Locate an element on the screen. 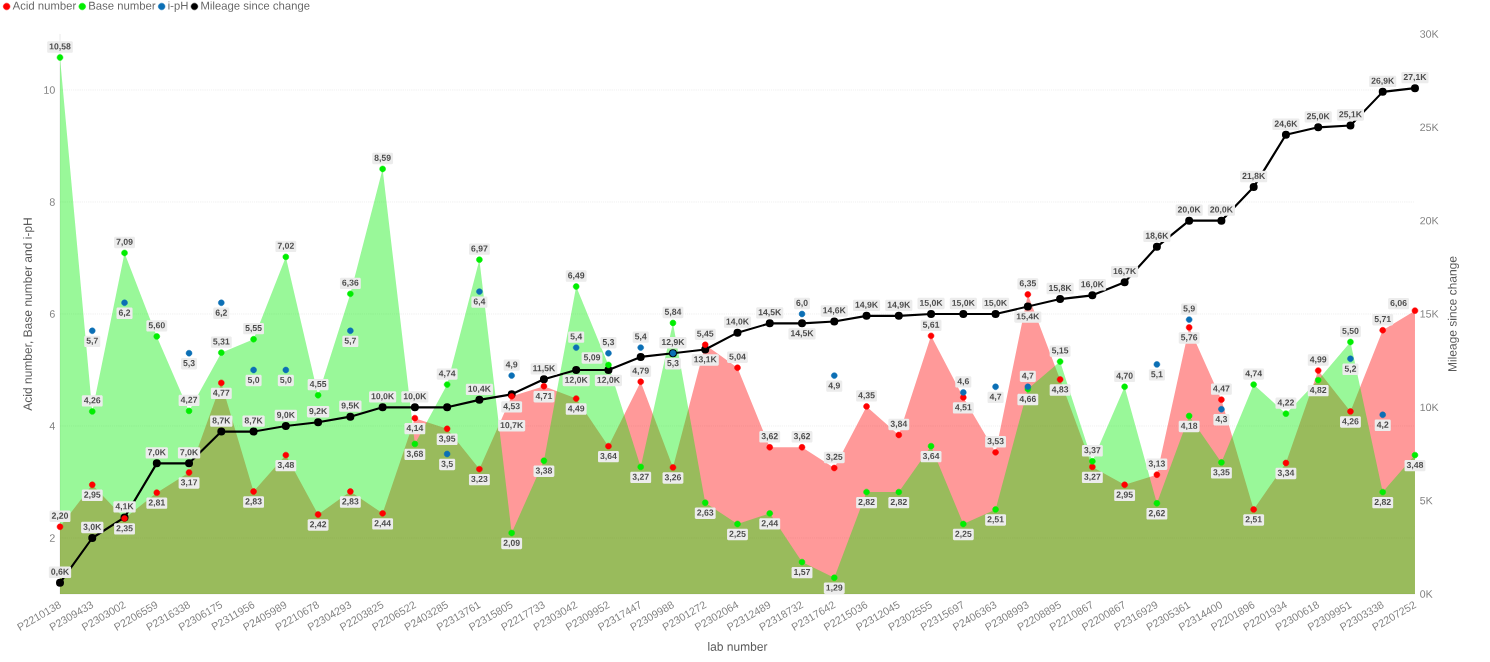 The image size is (1490, 662). data-label: 2,35 is located at coordinates (124, 529).